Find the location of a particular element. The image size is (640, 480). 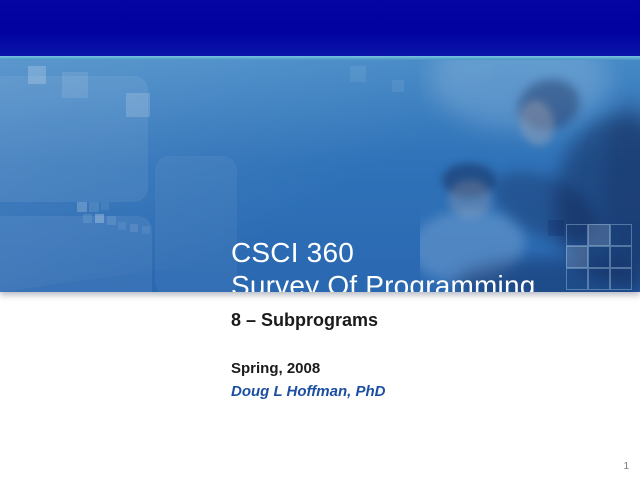

photo-desk-shadow is located at coordinates (547, 275).